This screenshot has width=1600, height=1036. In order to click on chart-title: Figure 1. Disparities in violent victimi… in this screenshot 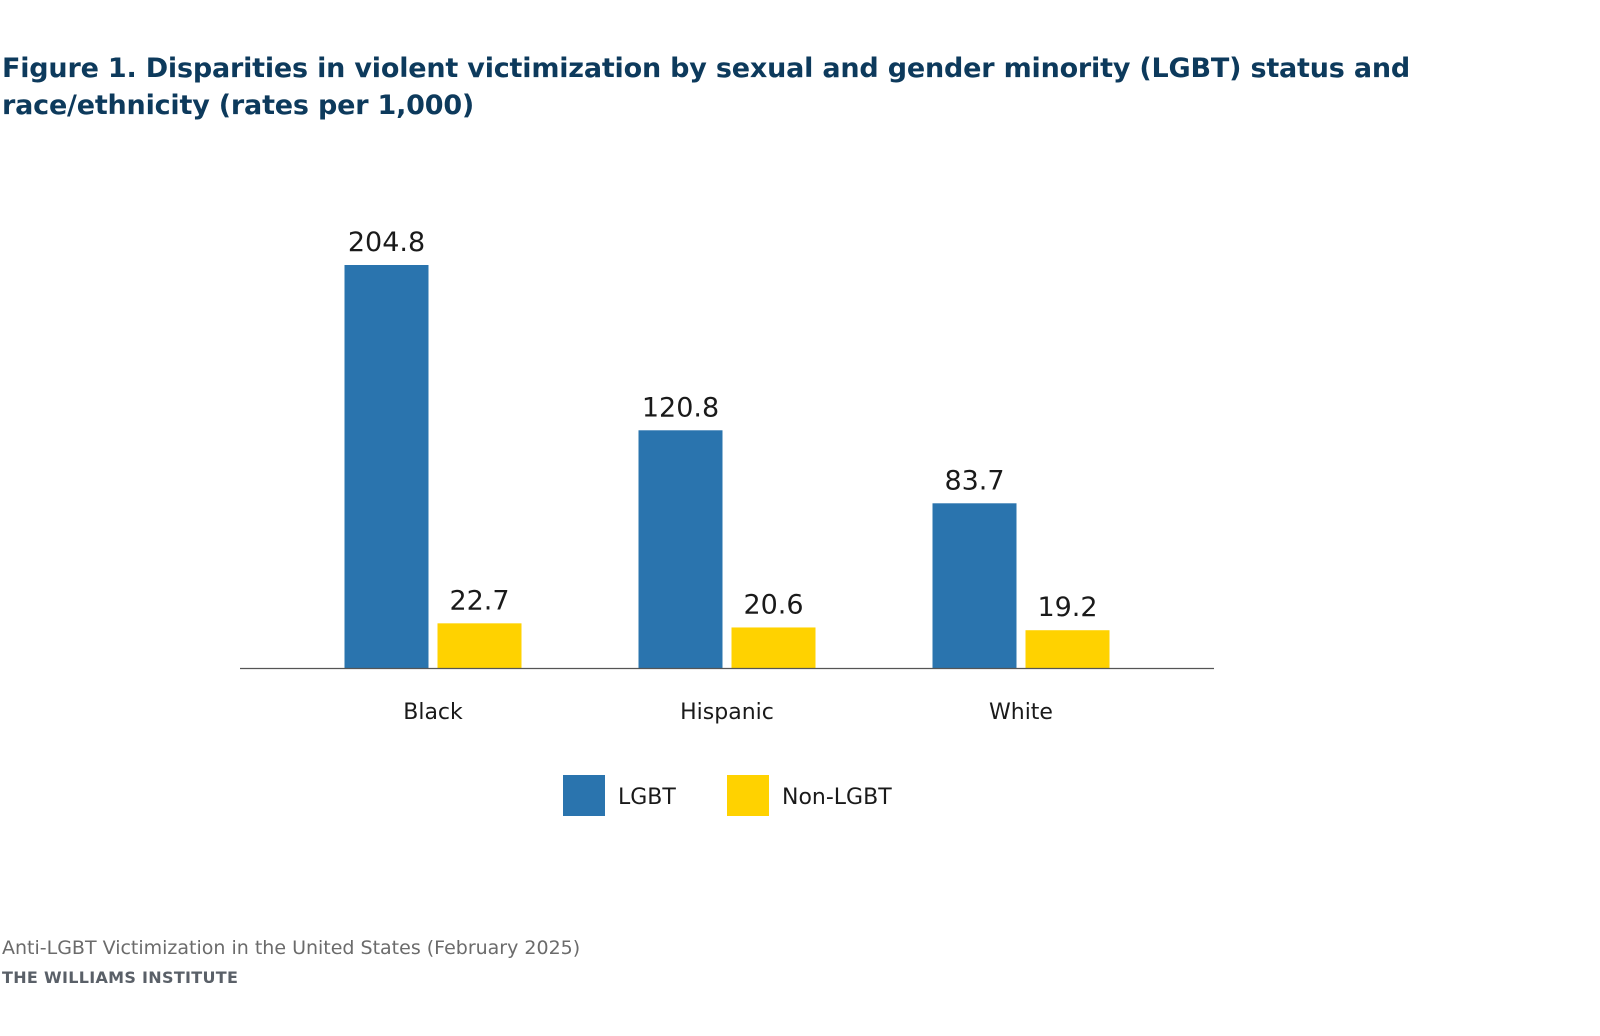, I will do `click(706, 87)`.